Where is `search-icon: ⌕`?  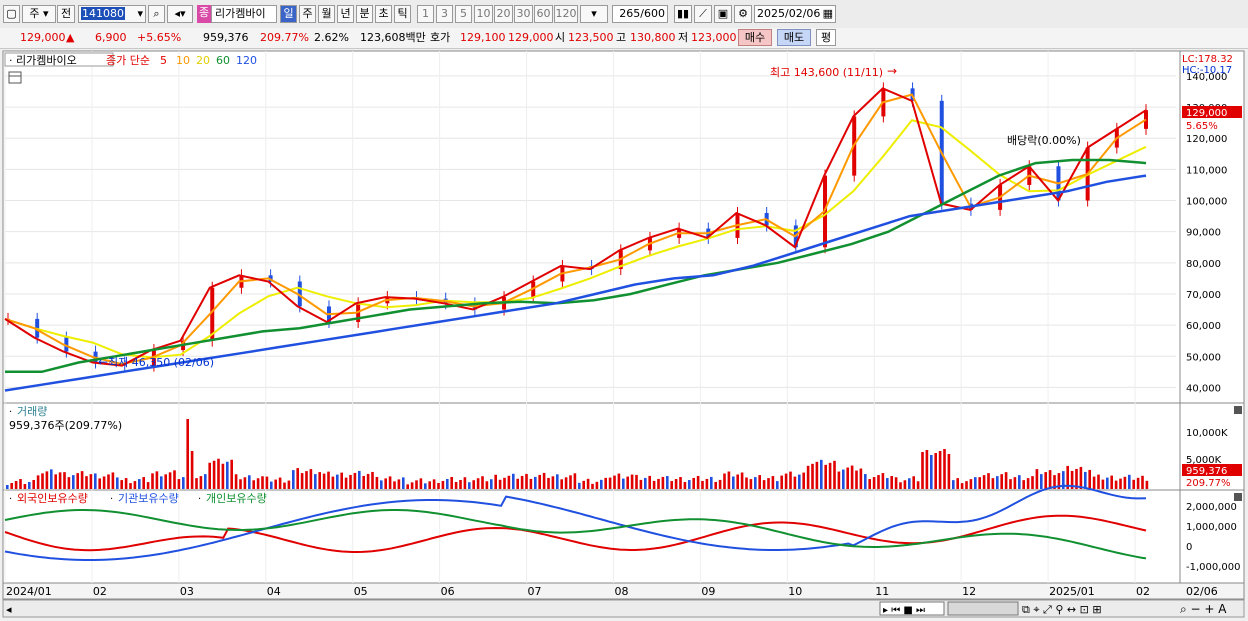 search-icon: ⌕ is located at coordinates (156, 14).